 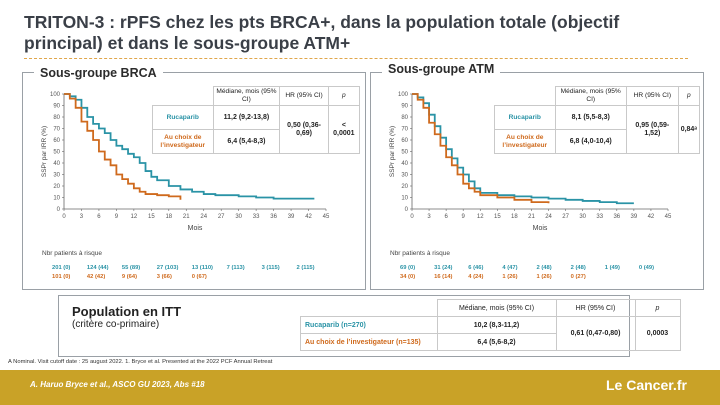 I want to click on atm-y-tick-label: 50, so click(x=404, y=153).